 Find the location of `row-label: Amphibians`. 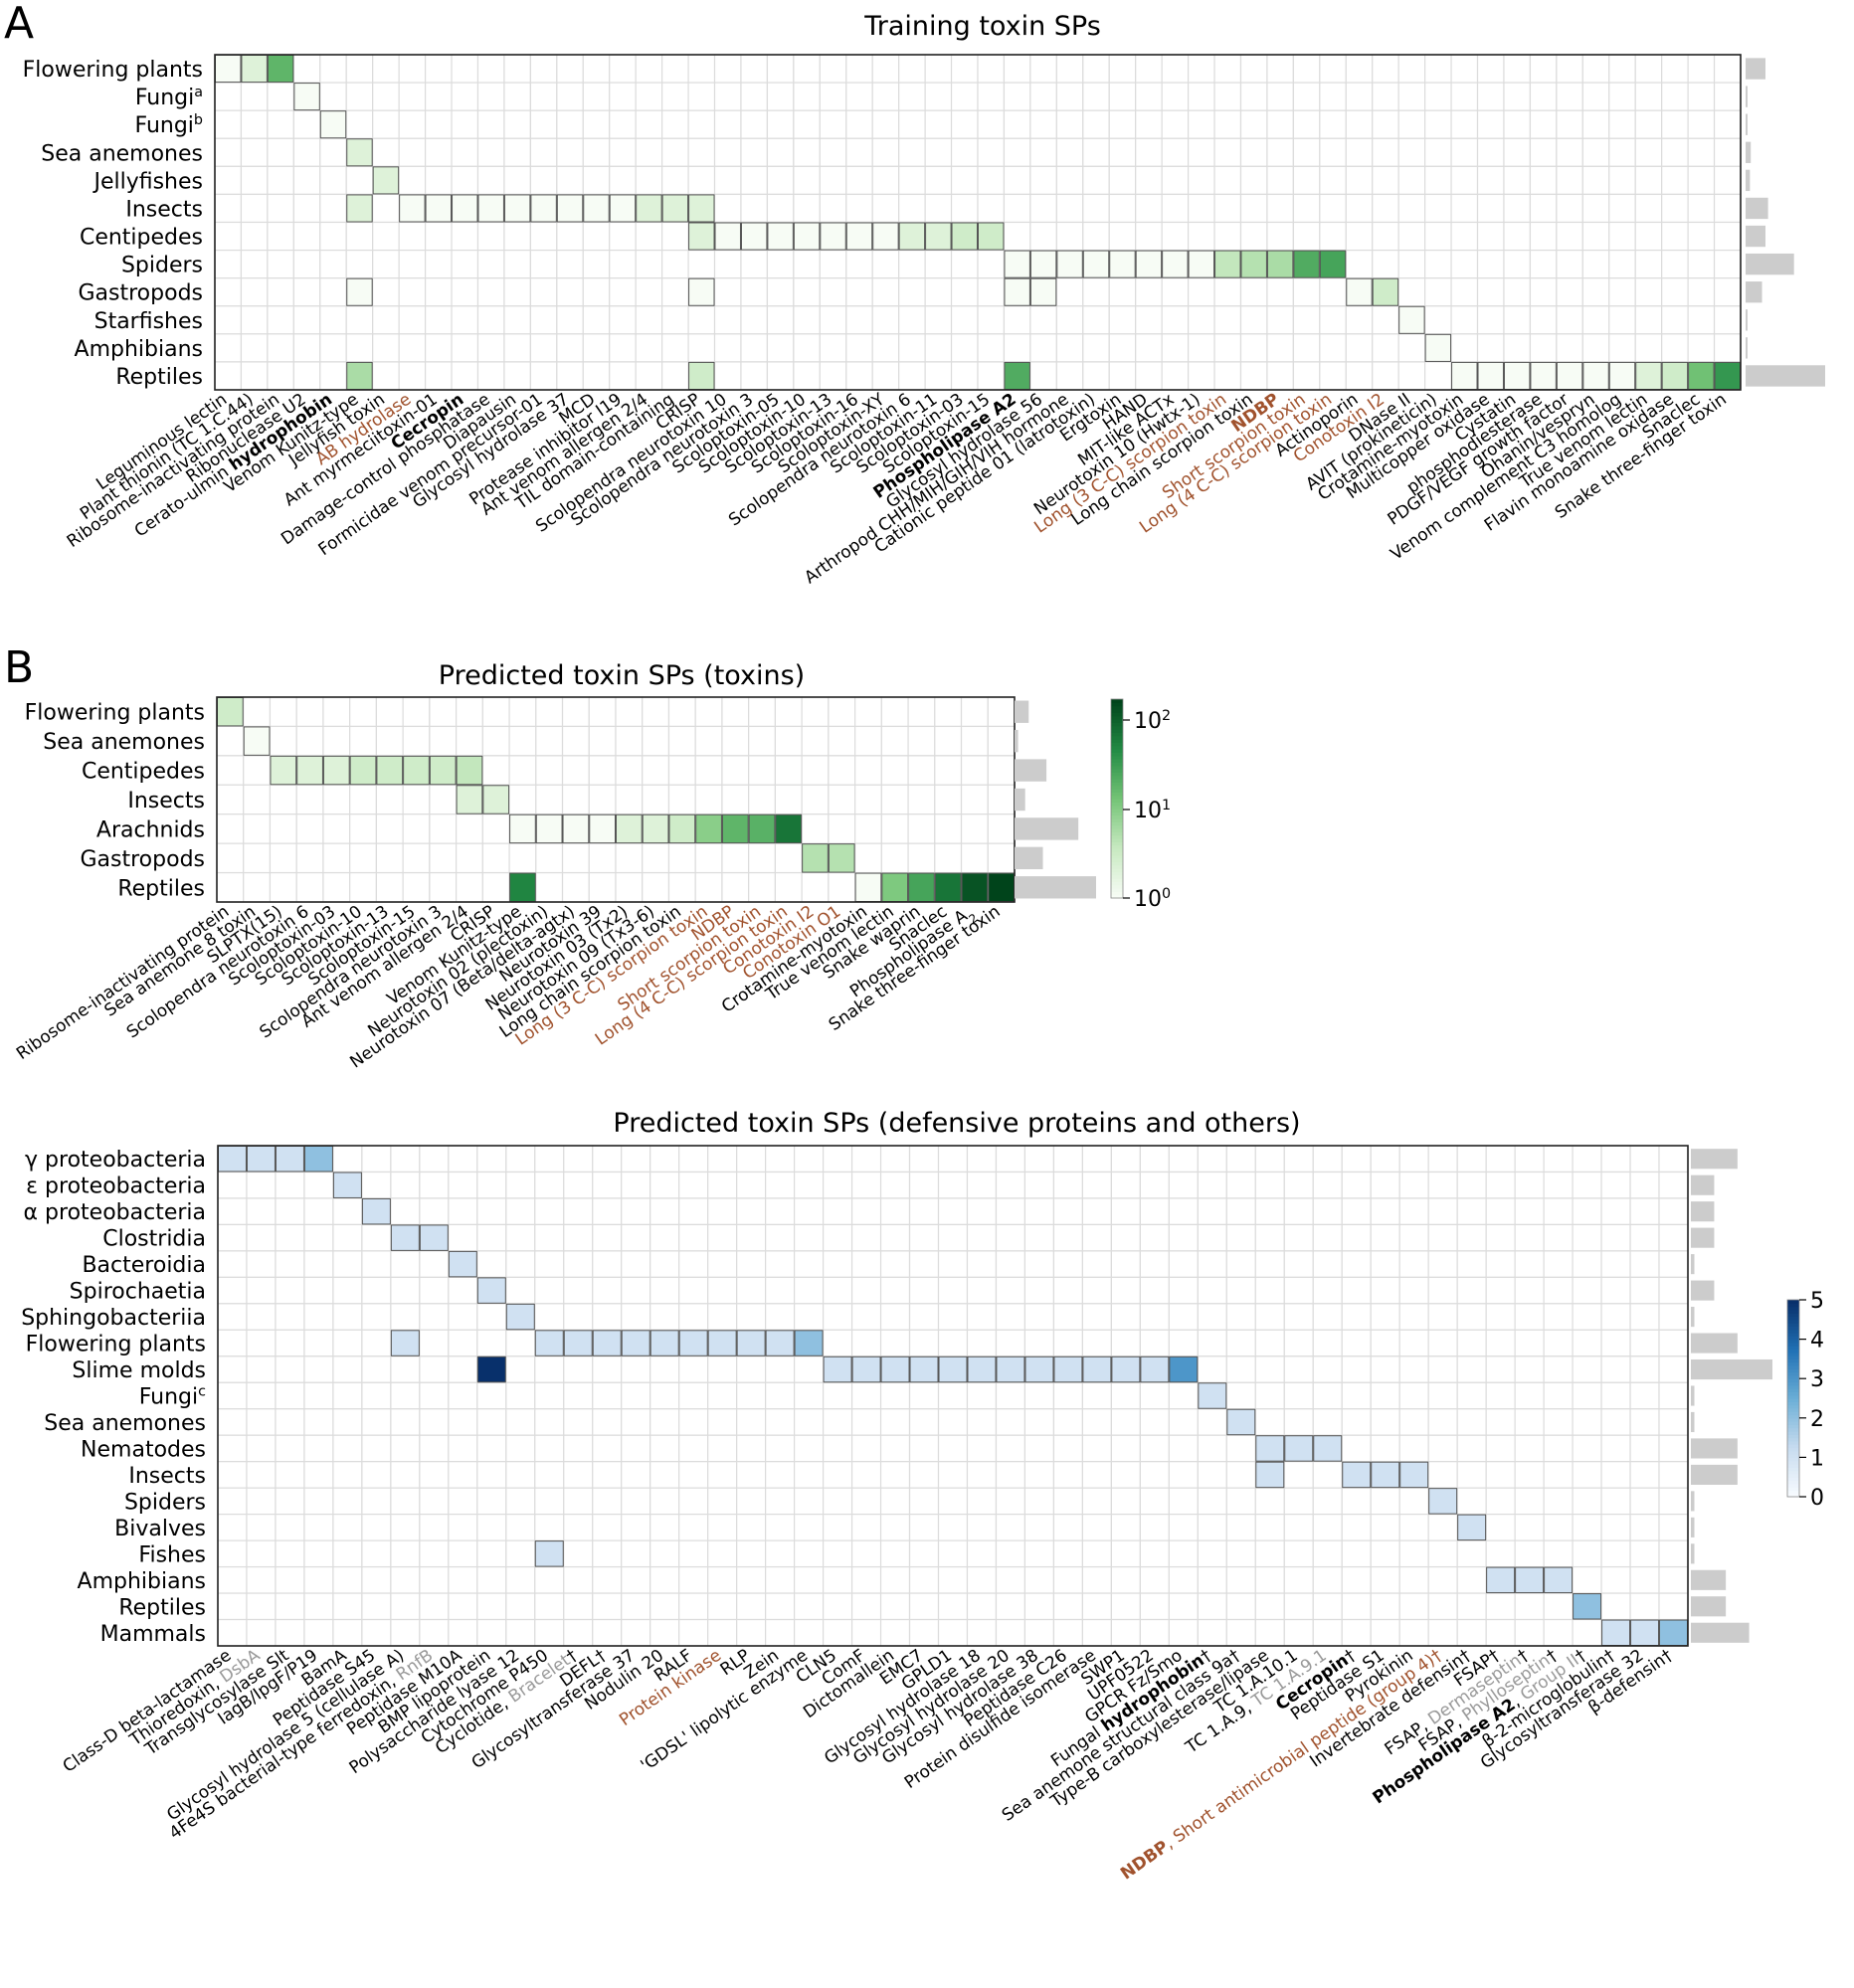

row-label: Amphibians is located at coordinates (142, 1581).